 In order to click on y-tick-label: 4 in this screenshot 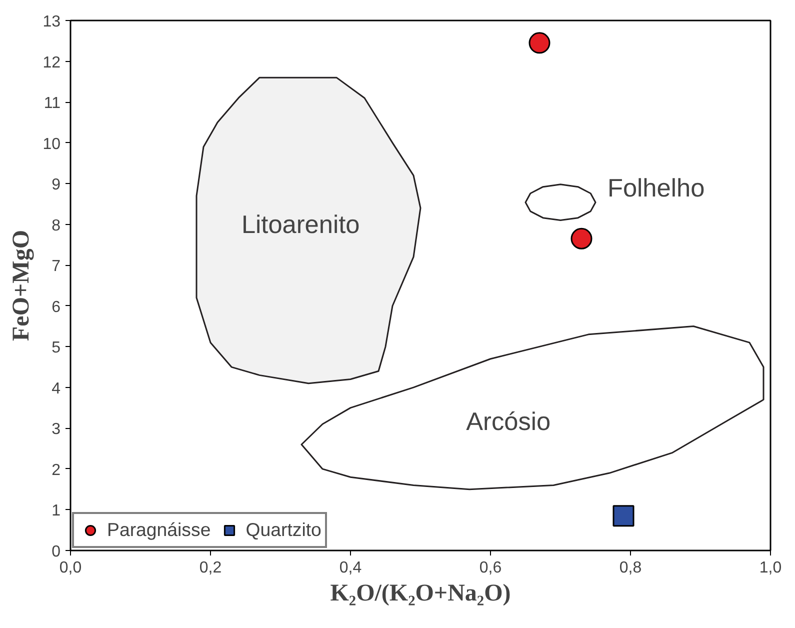, I will do `click(56, 389)`.